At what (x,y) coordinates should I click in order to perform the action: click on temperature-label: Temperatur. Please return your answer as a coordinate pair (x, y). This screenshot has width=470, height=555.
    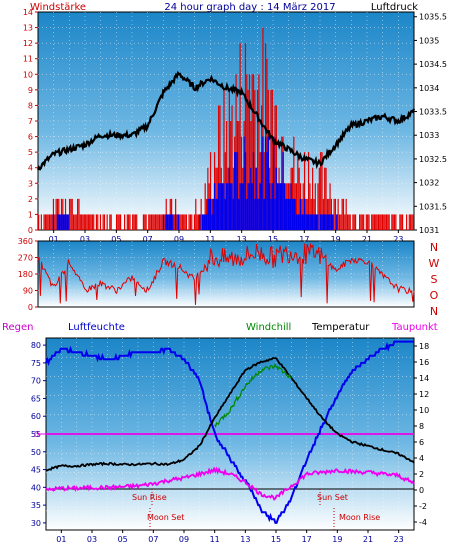
    Looking at the image, I should click on (340, 327).